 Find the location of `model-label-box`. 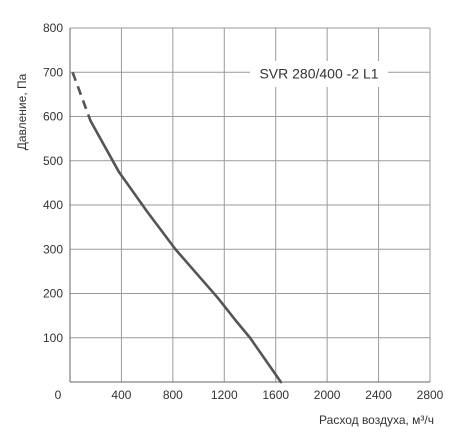

model-label-box is located at coordinates (319, 74).